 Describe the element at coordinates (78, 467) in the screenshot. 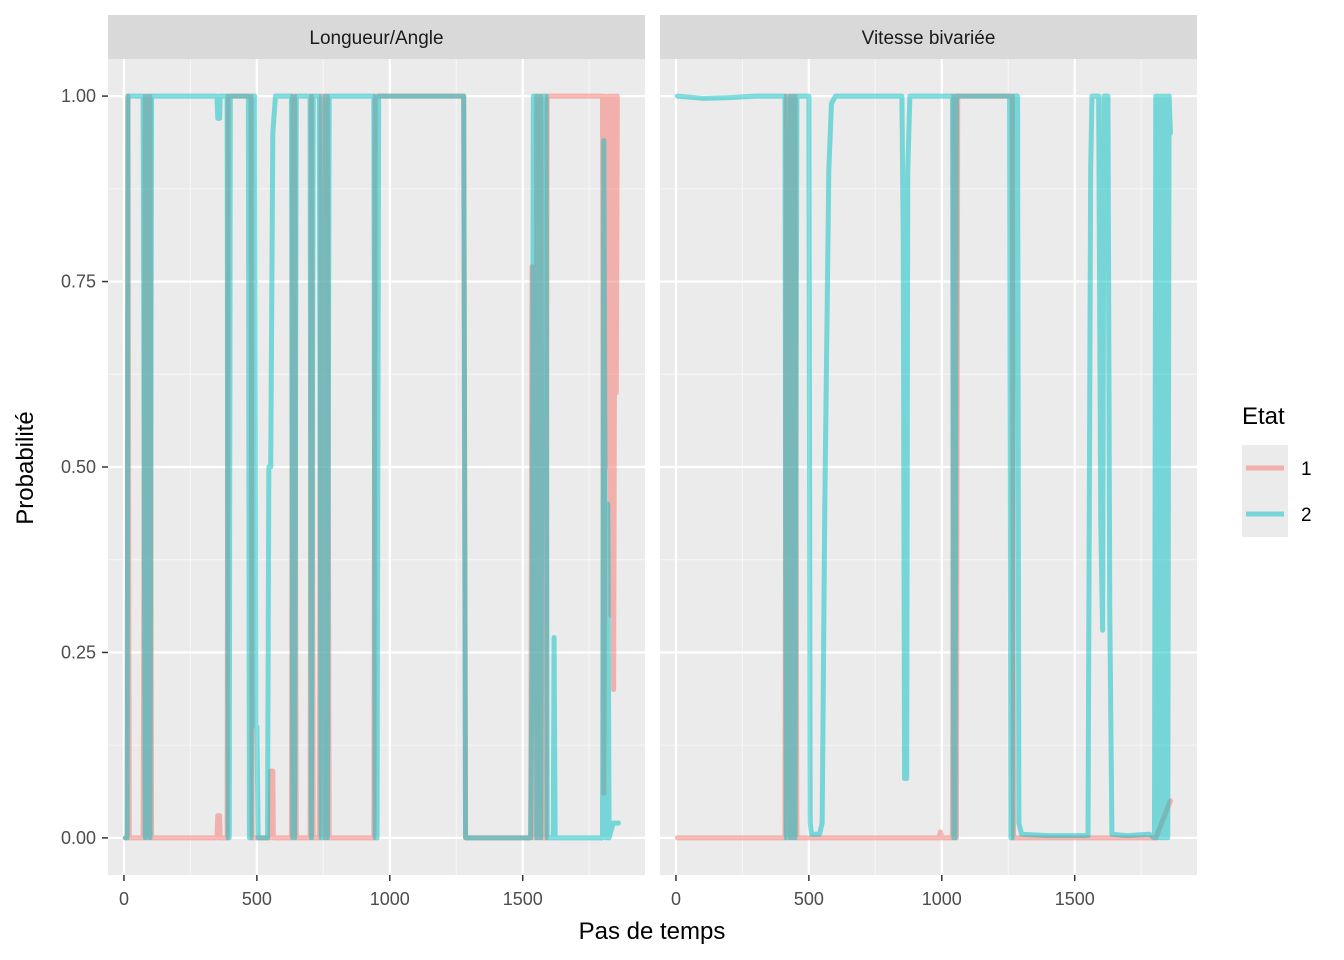

I see `y-tick-label: 0.50` at that location.